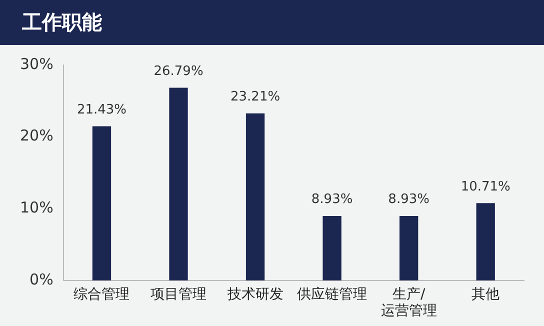 The image size is (544, 326). Describe the element at coordinates (255, 294) in the screenshot. I see `x-tick-label: 技术研发` at that location.